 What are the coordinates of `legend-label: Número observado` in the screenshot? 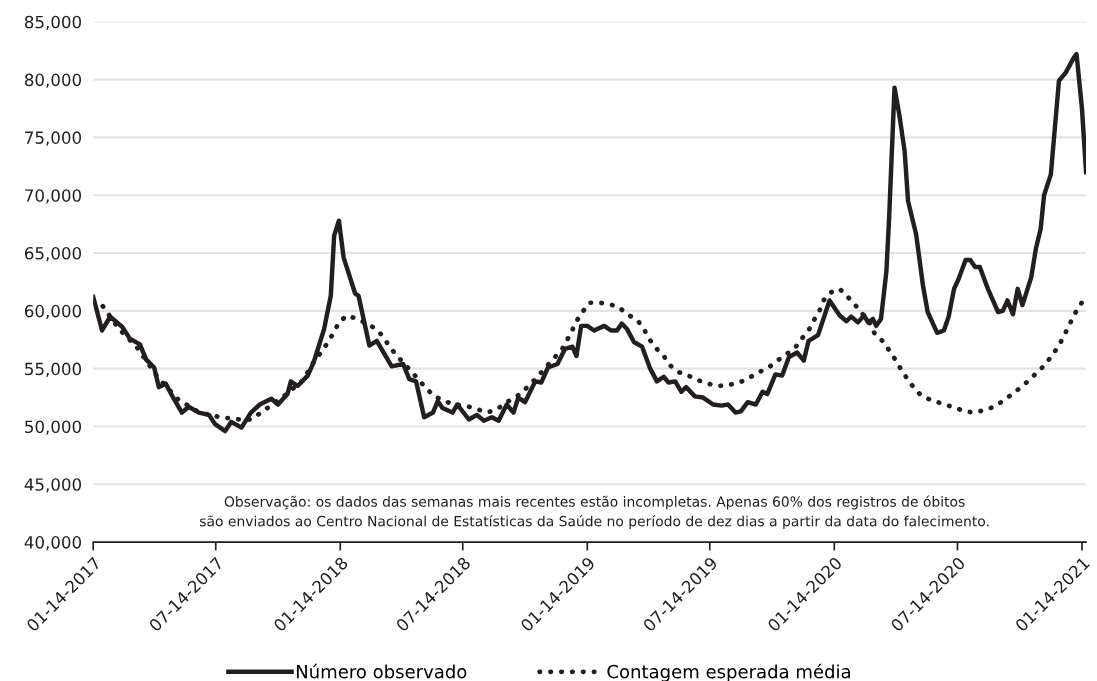 It's located at (381, 671).